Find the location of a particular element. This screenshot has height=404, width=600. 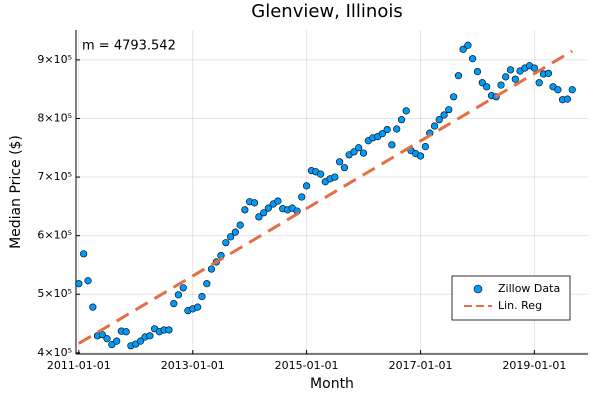

legend-marker is located at coordinates (478, 289).